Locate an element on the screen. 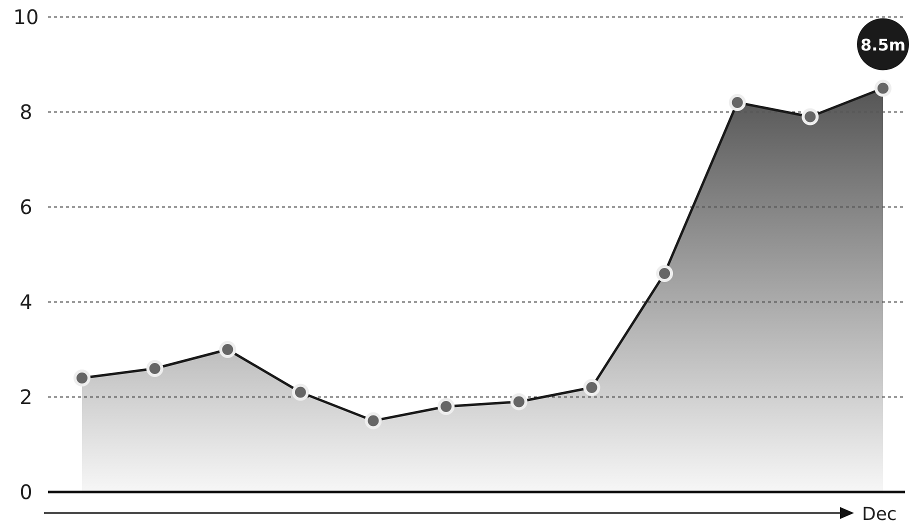 This screenshot has height=524, width=924. y-tick-label: 8 is located at coordinates (26, 112).